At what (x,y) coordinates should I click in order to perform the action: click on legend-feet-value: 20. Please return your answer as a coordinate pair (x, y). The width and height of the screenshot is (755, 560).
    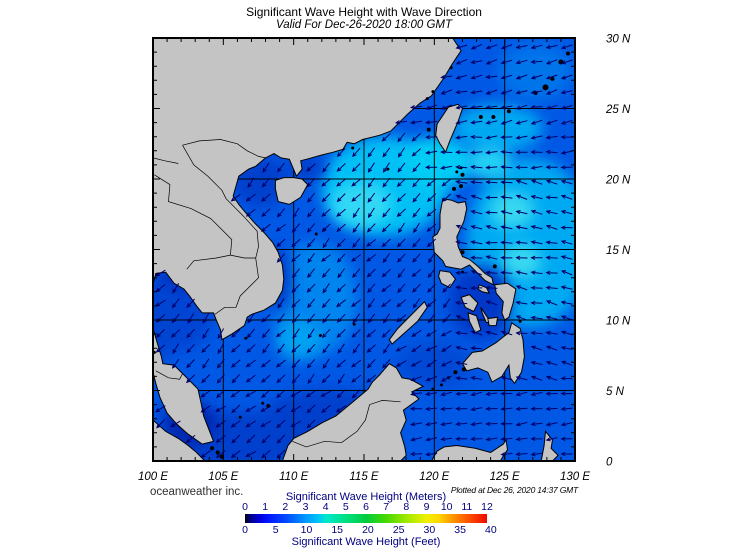
    Looking at the image, I should click on (368, 530).